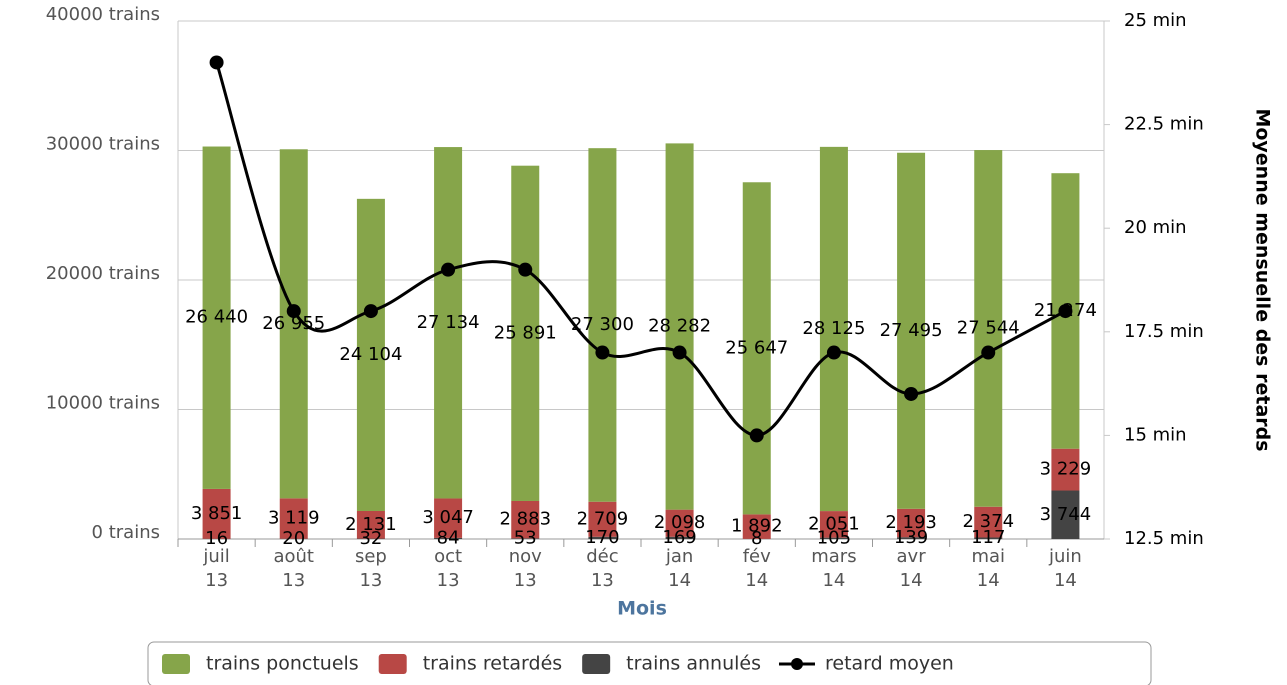  What do you see at coordinates (602, 324) in the screenshot?
I see `data-label: 27 300` at bounding box center [602, 324].